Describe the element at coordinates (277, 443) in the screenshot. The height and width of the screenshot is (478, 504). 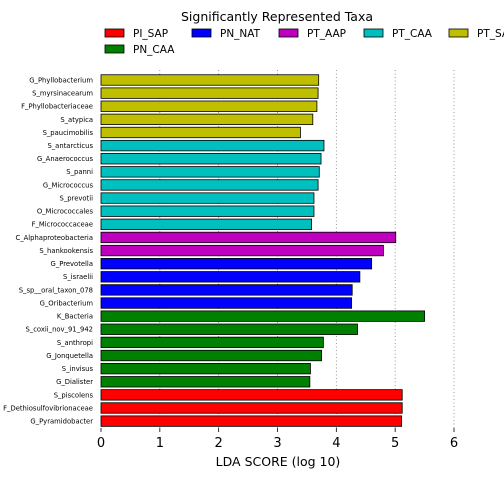
I see `x-tick-label: 3` at that location.